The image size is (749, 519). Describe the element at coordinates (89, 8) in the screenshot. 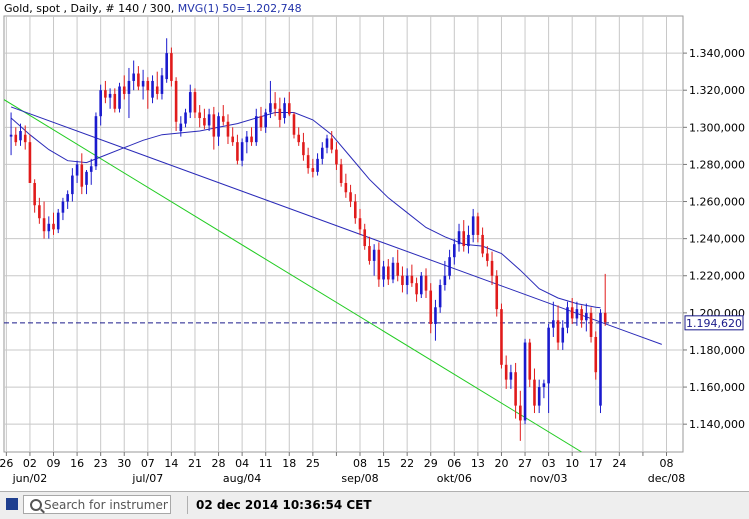

I see `instrument-label: Gold, spot , Daily, # 140 / 300,` at that location.